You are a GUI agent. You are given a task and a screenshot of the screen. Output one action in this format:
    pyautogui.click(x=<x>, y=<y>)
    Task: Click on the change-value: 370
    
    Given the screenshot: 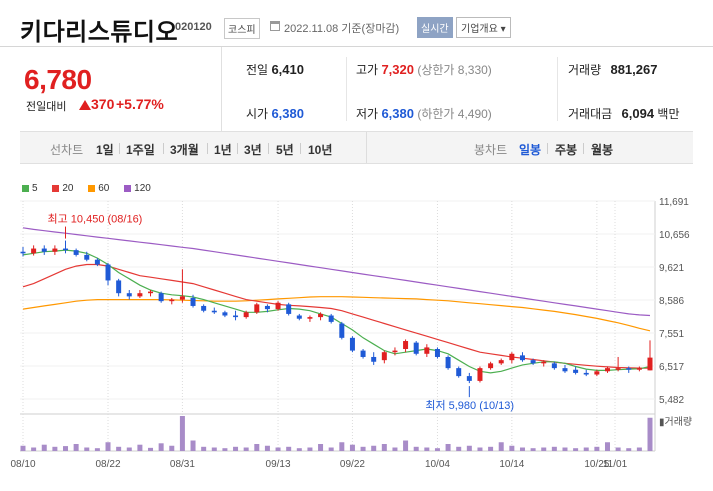 What is the action you would take?
    pyautogui.click(x=103, y=104)
    